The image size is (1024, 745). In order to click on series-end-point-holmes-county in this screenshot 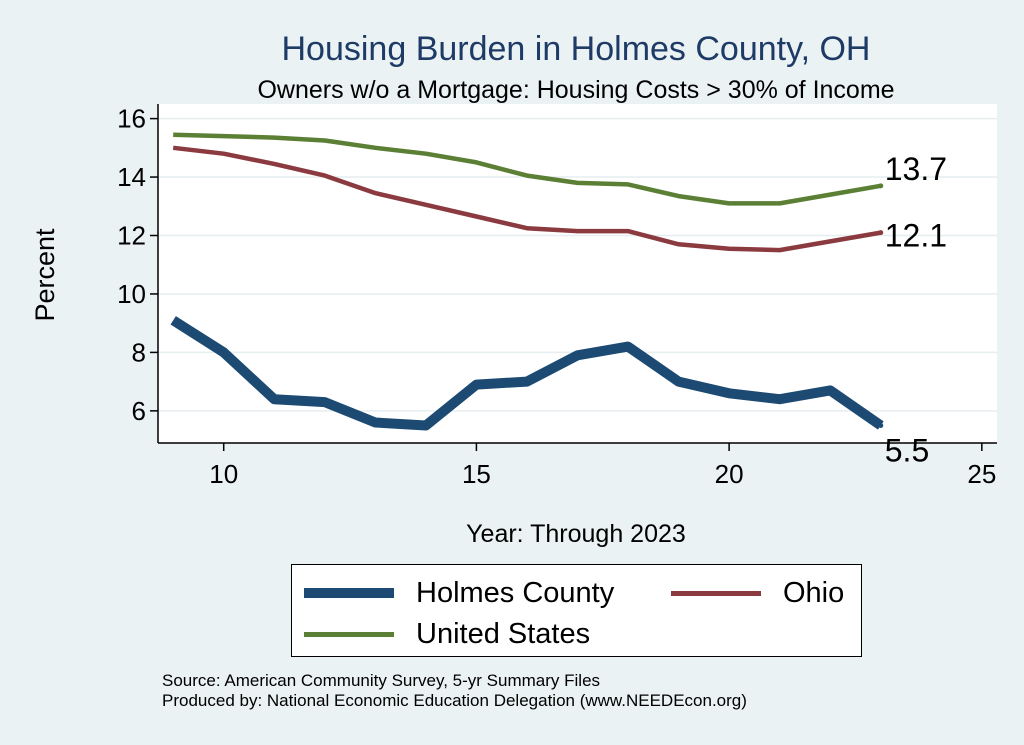, I will do `click(881, 425)`.